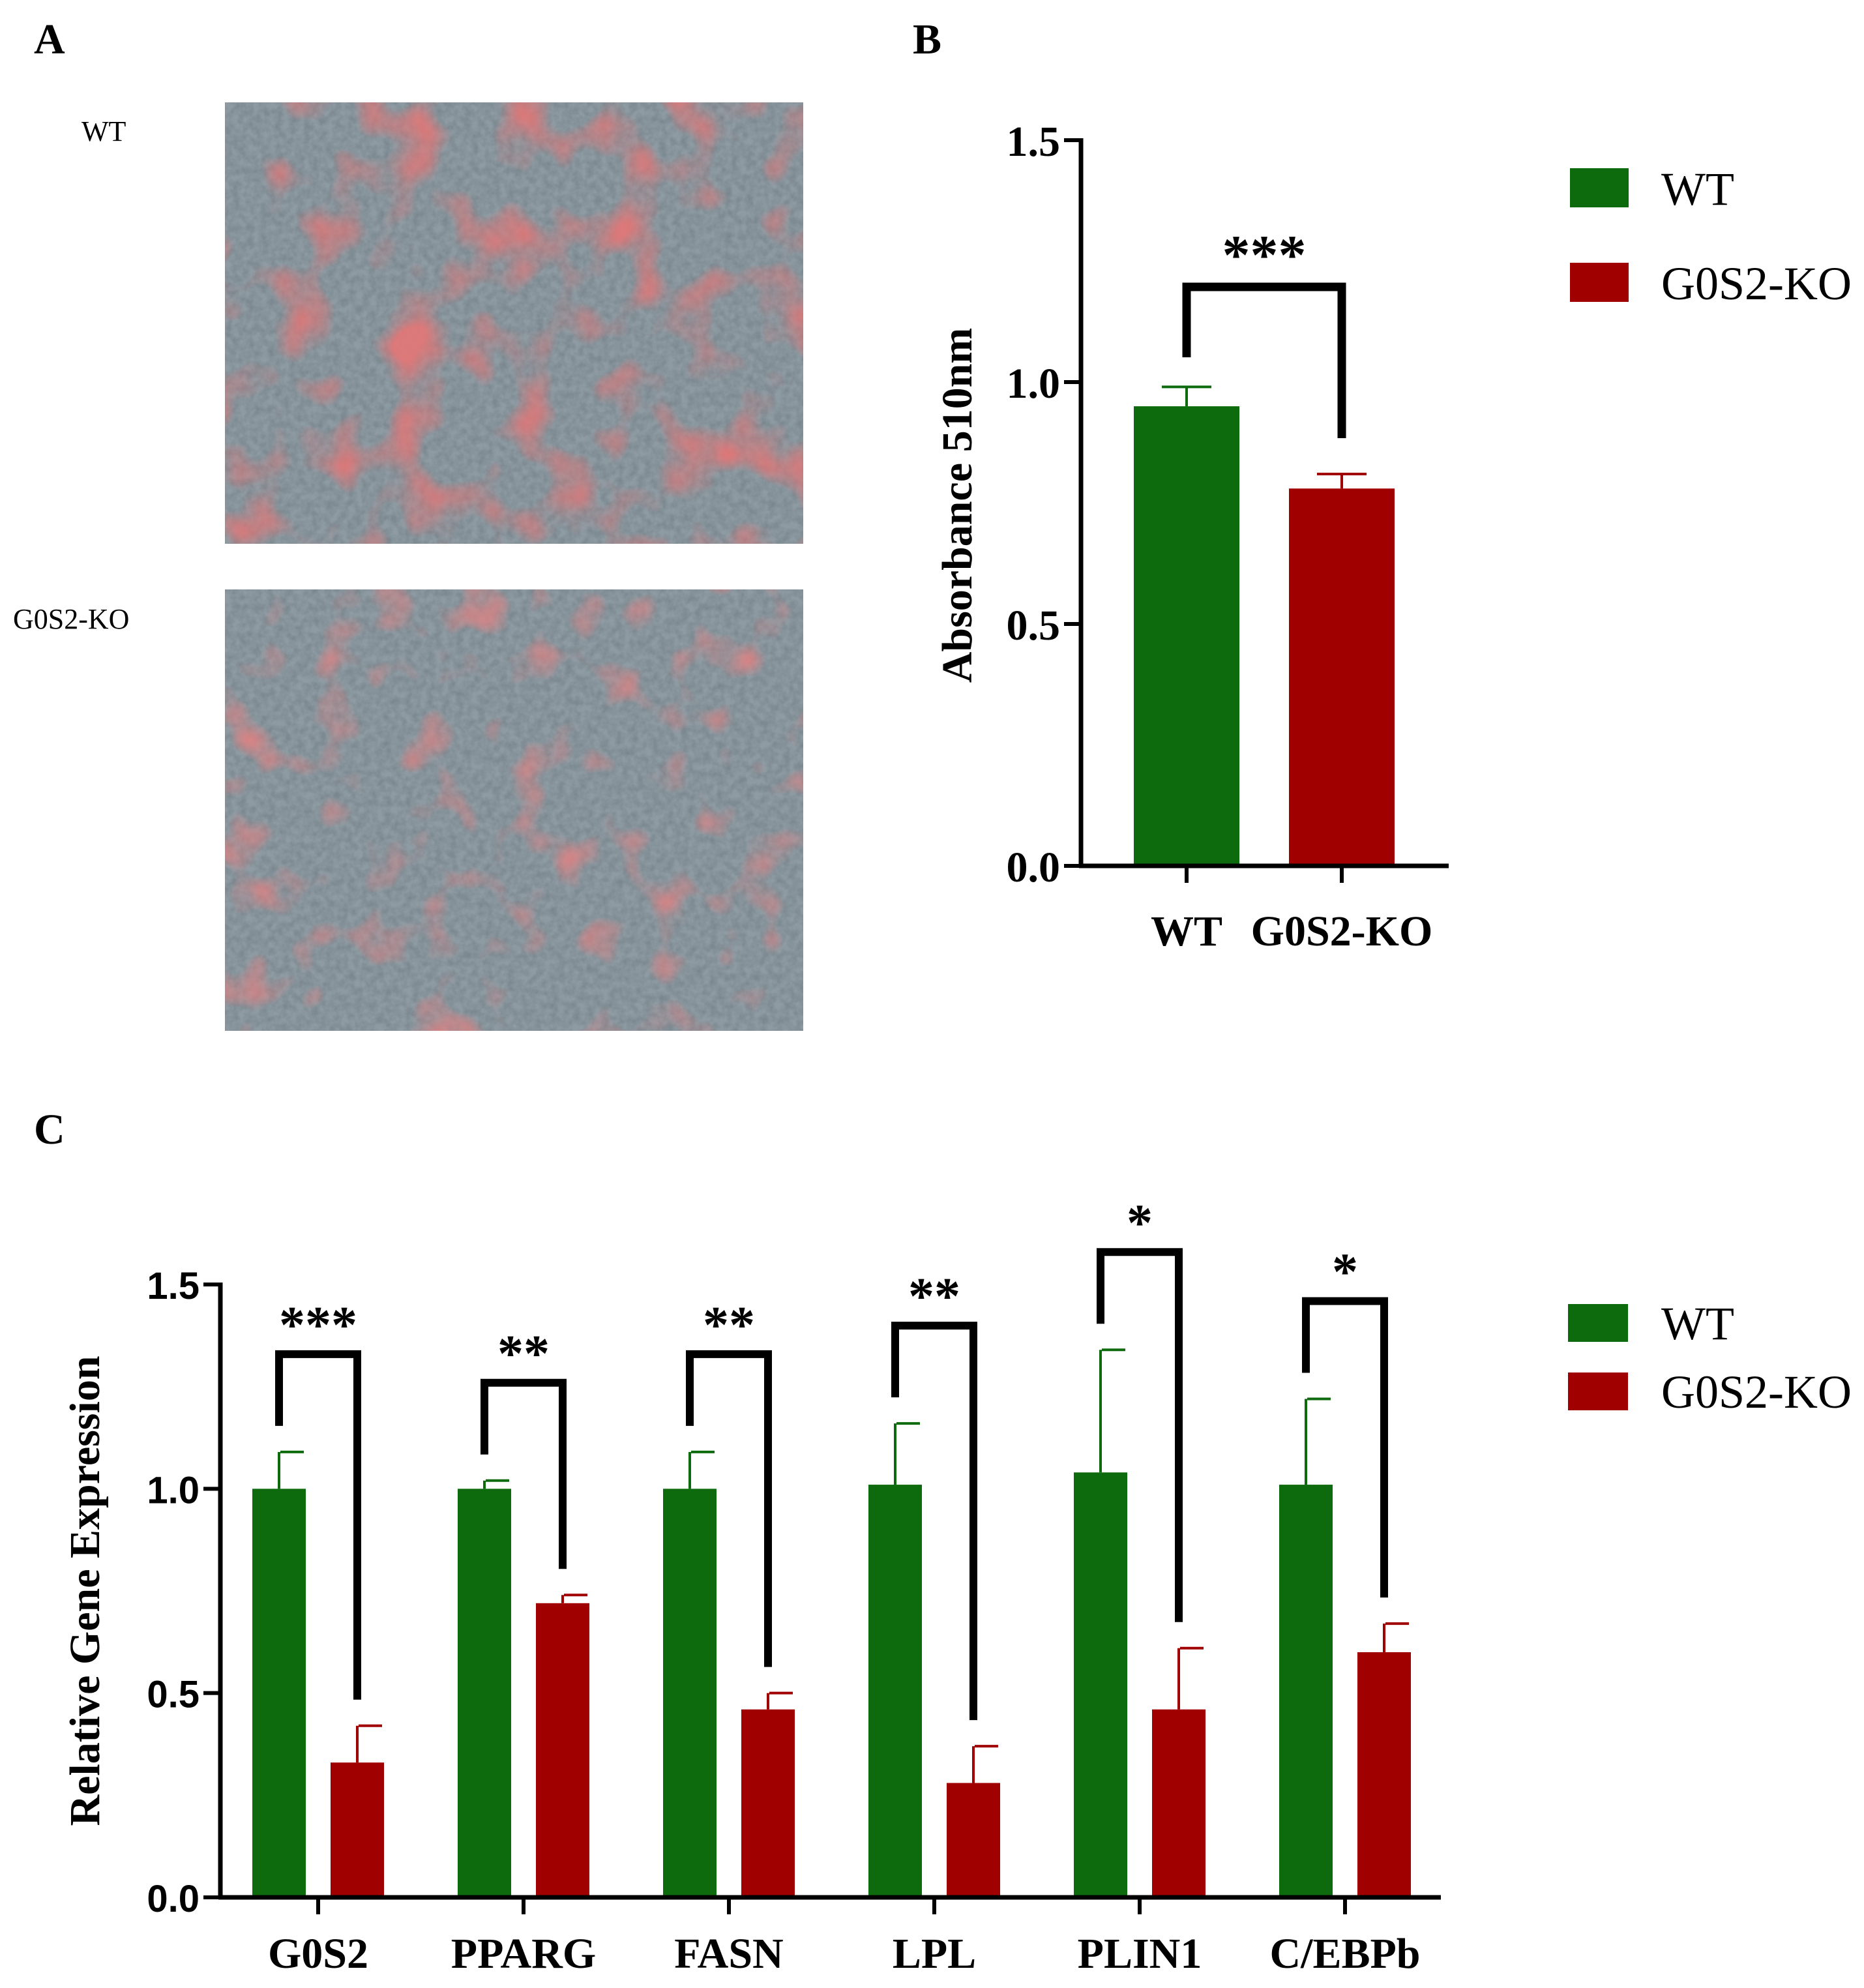  Describe the element at coordinates (1697, 189) in the screenshot. I see `legend-label-b-wt: WT` at that location.